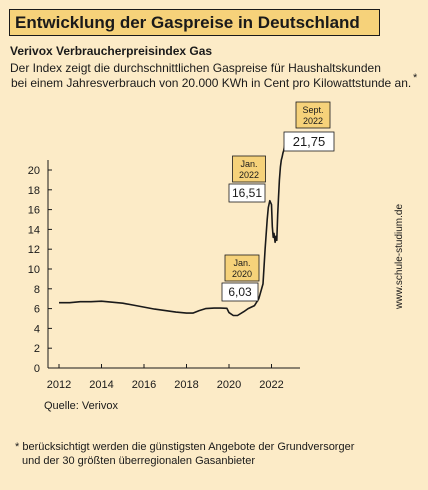 This screenshot has height=490, width=428. I want to click on y-tick-label: 16, so click(34, 211).